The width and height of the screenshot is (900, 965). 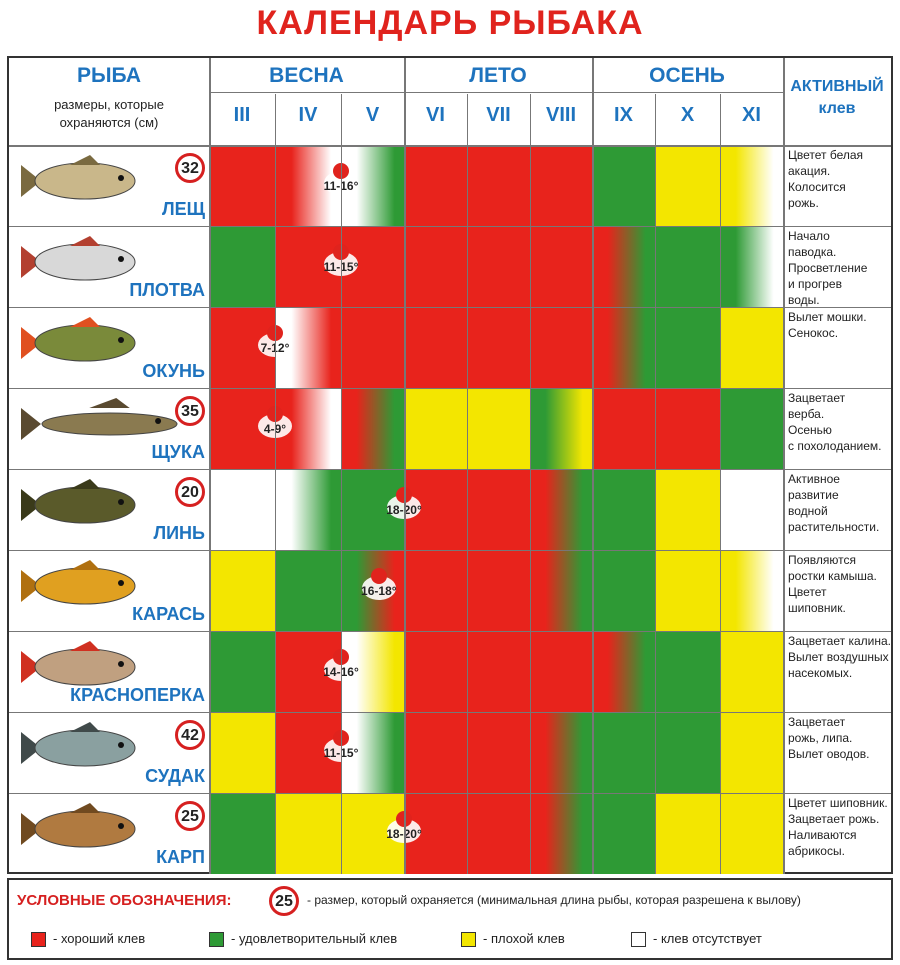 I want to click on rudd-icon, so click(x=80, y=669).